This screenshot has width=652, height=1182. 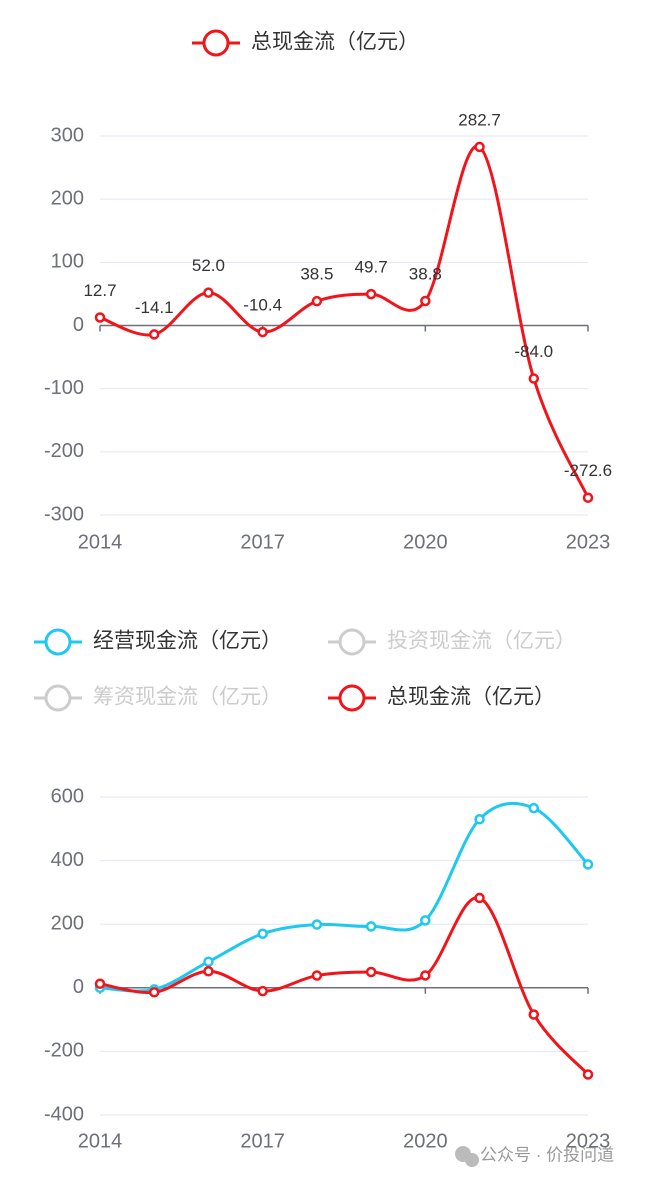 I want to click on series-line, so click(x=344, y=897).